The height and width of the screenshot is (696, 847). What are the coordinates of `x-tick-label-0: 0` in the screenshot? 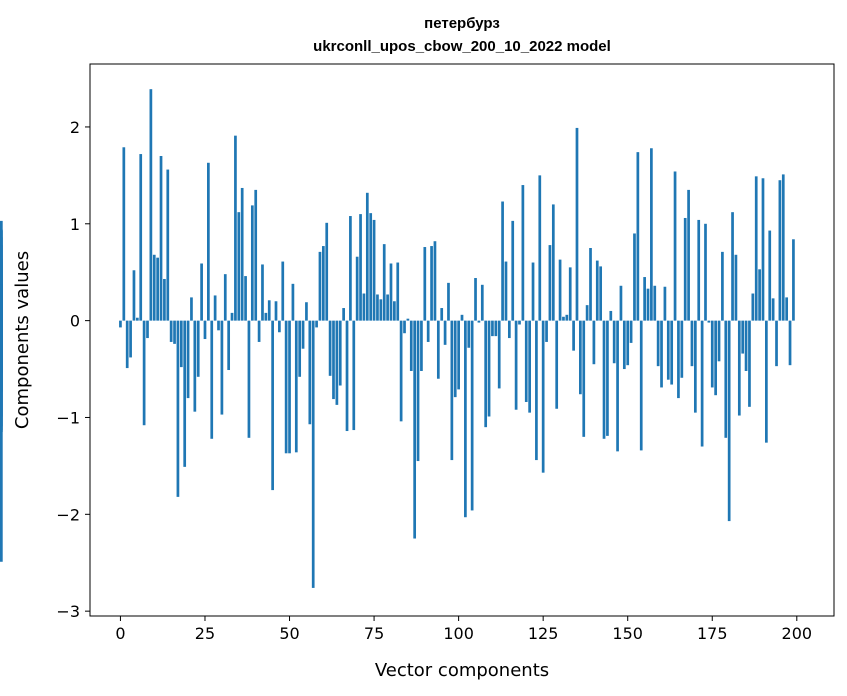 It's located at (120, 633).